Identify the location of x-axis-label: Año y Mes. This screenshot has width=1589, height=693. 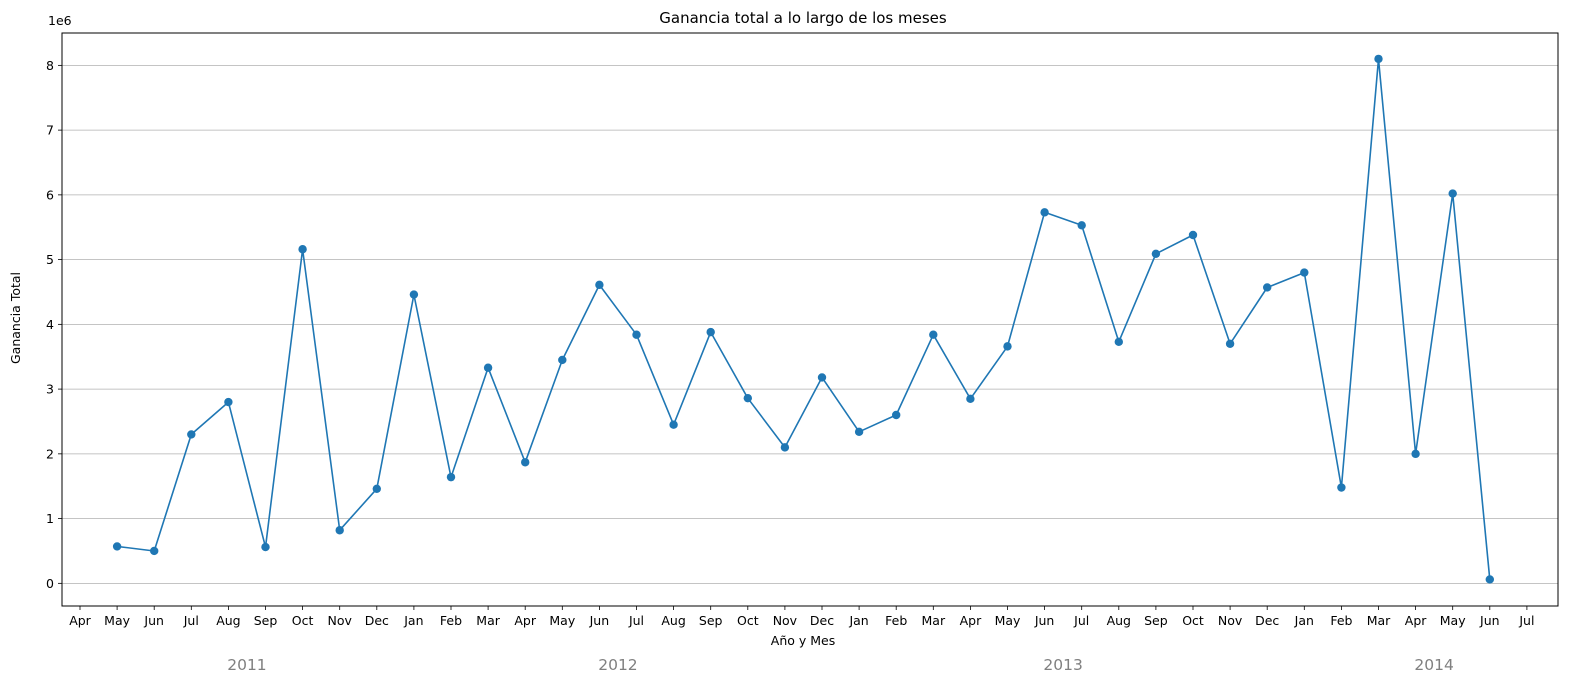
(803, 640).